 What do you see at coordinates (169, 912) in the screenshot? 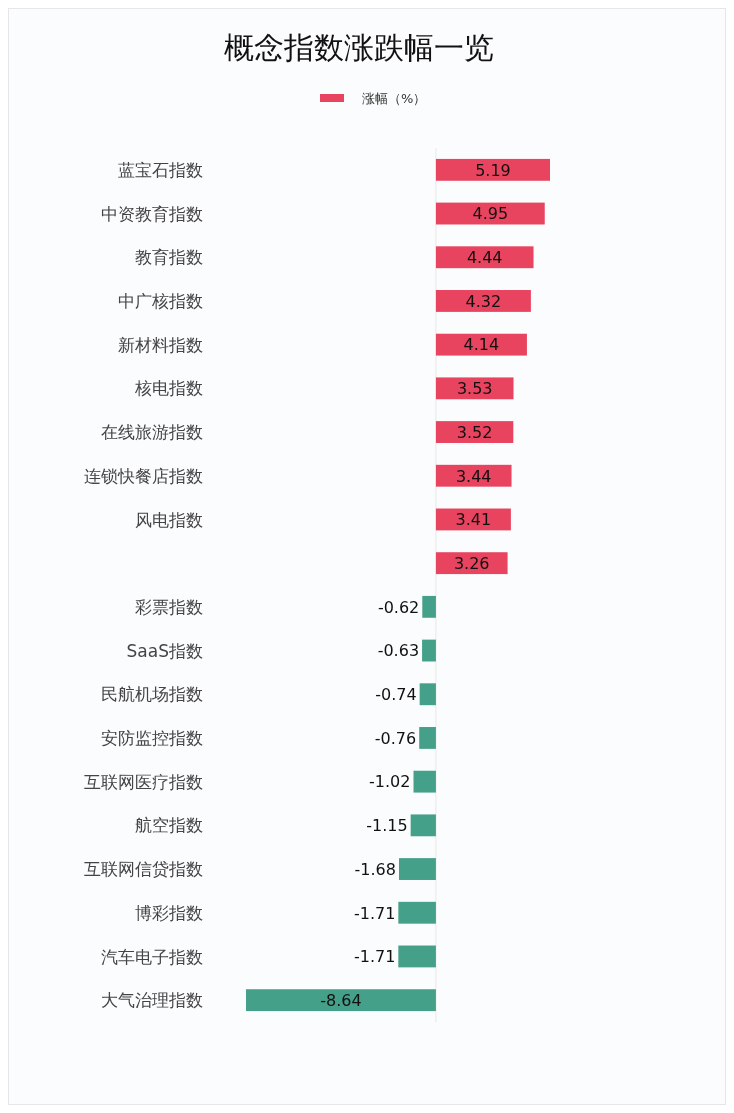
I see `y-tick-label: 博彩指数` at bounding box center [169, 912].